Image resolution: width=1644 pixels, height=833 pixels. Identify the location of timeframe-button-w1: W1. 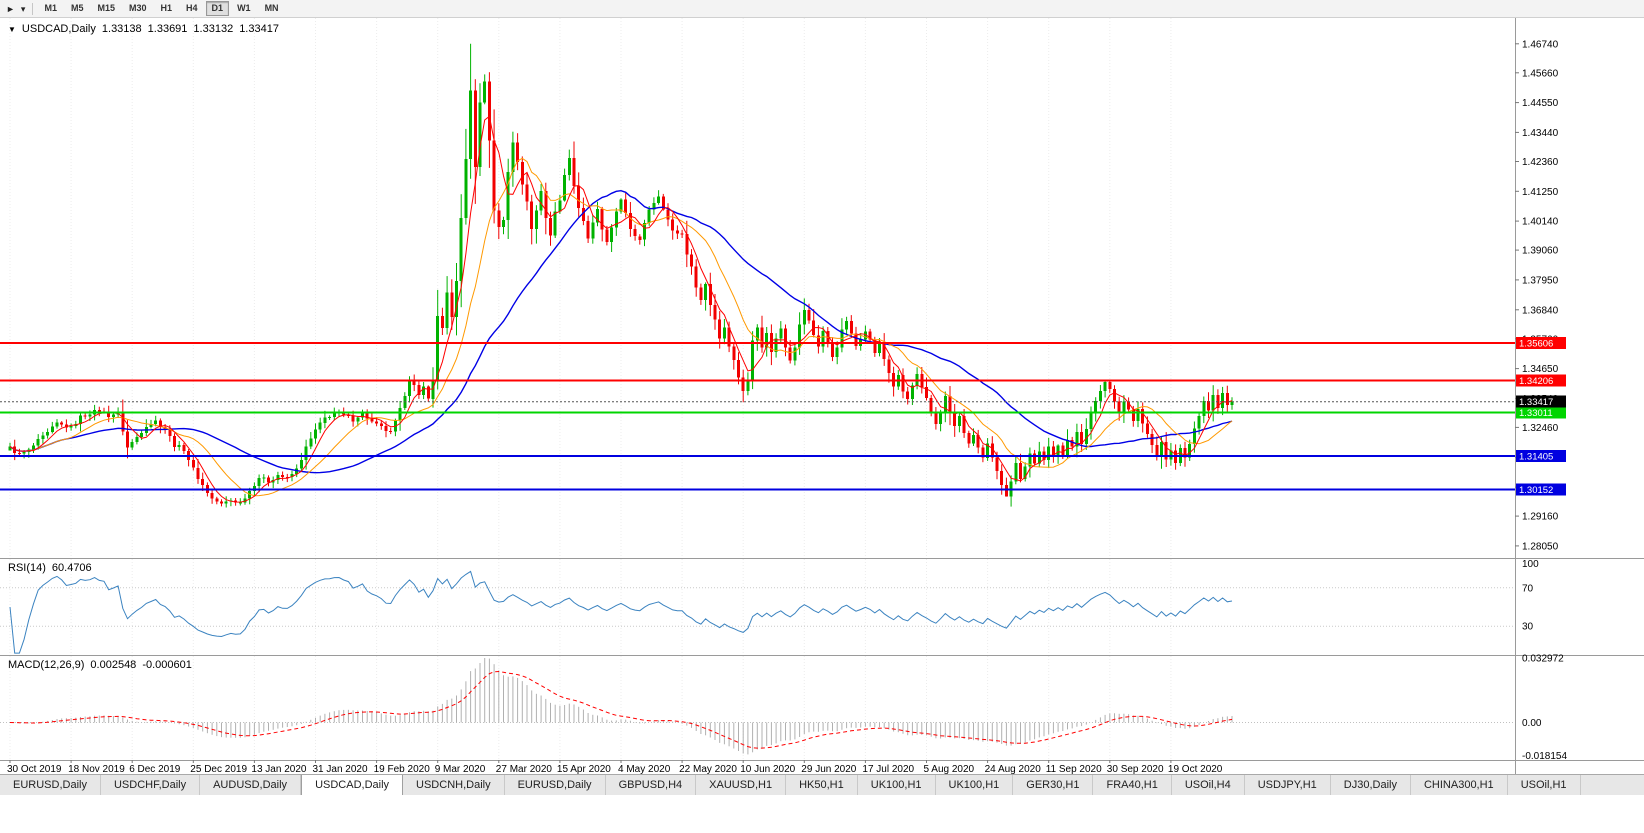
(244, 8).